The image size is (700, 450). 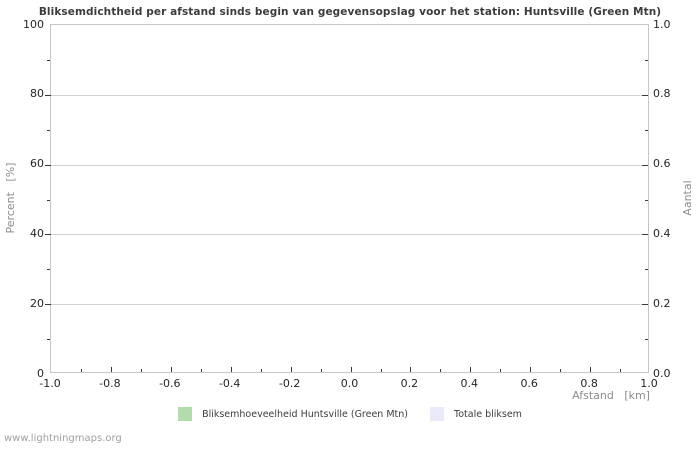 What do you see at coordinates (662, 303) in the screenshot?
I see `y-right-tick-label: 0.2` at bounding box center [662, 303].